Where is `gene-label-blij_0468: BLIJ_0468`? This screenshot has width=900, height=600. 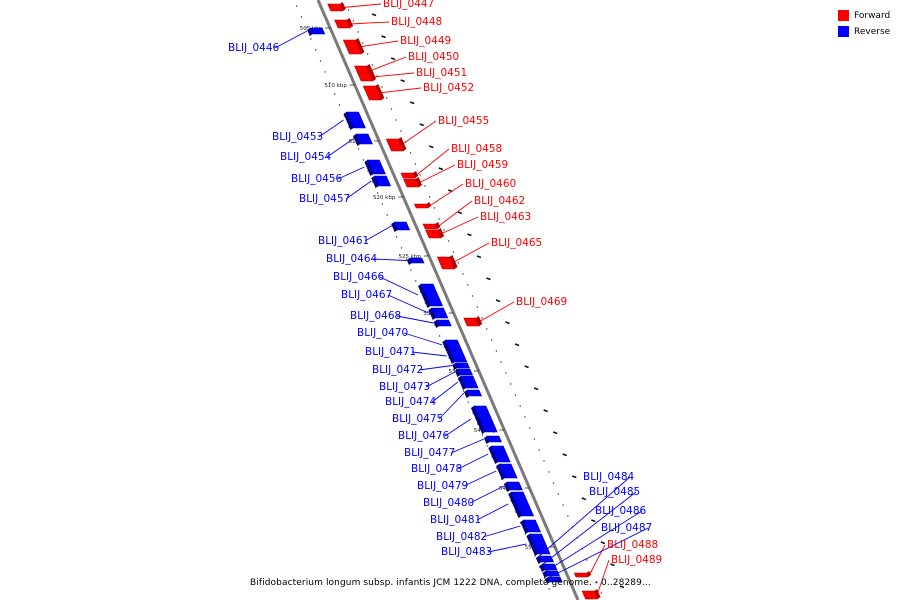
gene-label-blij_0468: BLIJ_0468 is located at coordinates (375, 316).